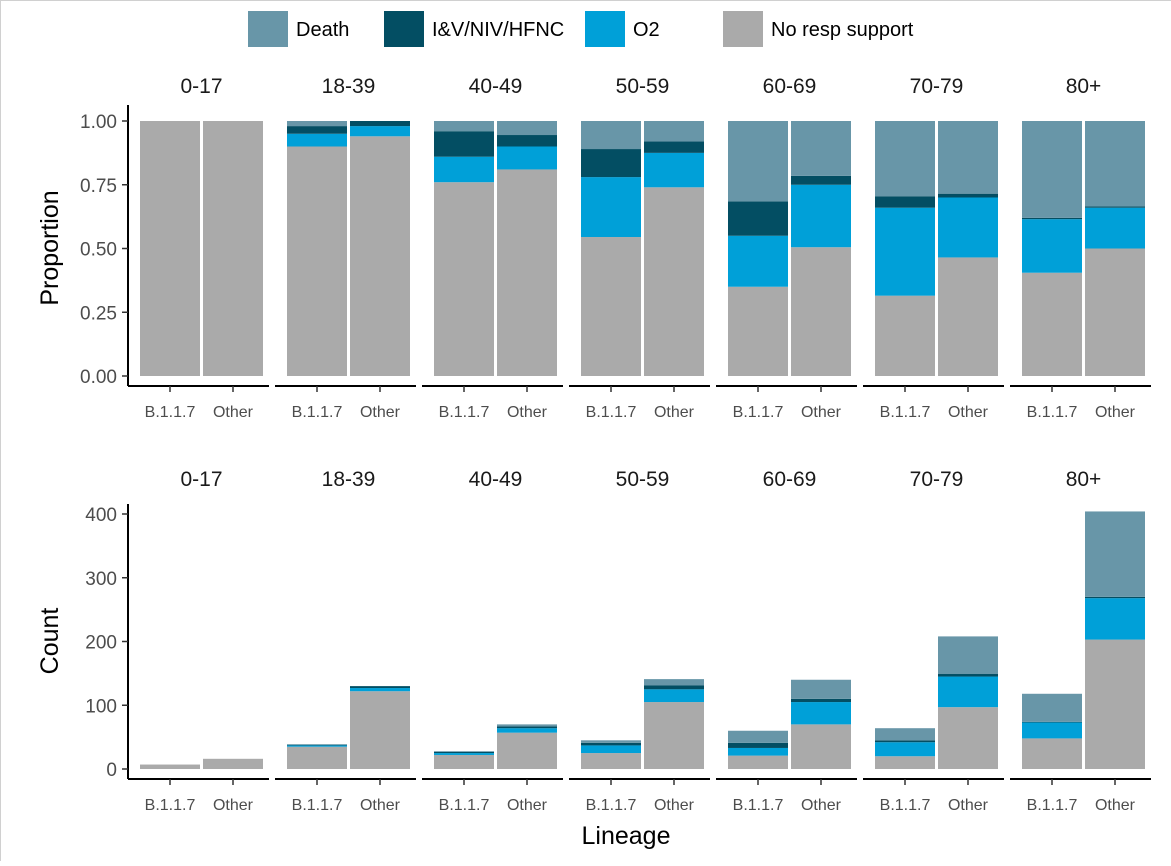 This screenshot has width=1171, height=866. I want to click on x-axis-title: Lineage, so click(626, 836).